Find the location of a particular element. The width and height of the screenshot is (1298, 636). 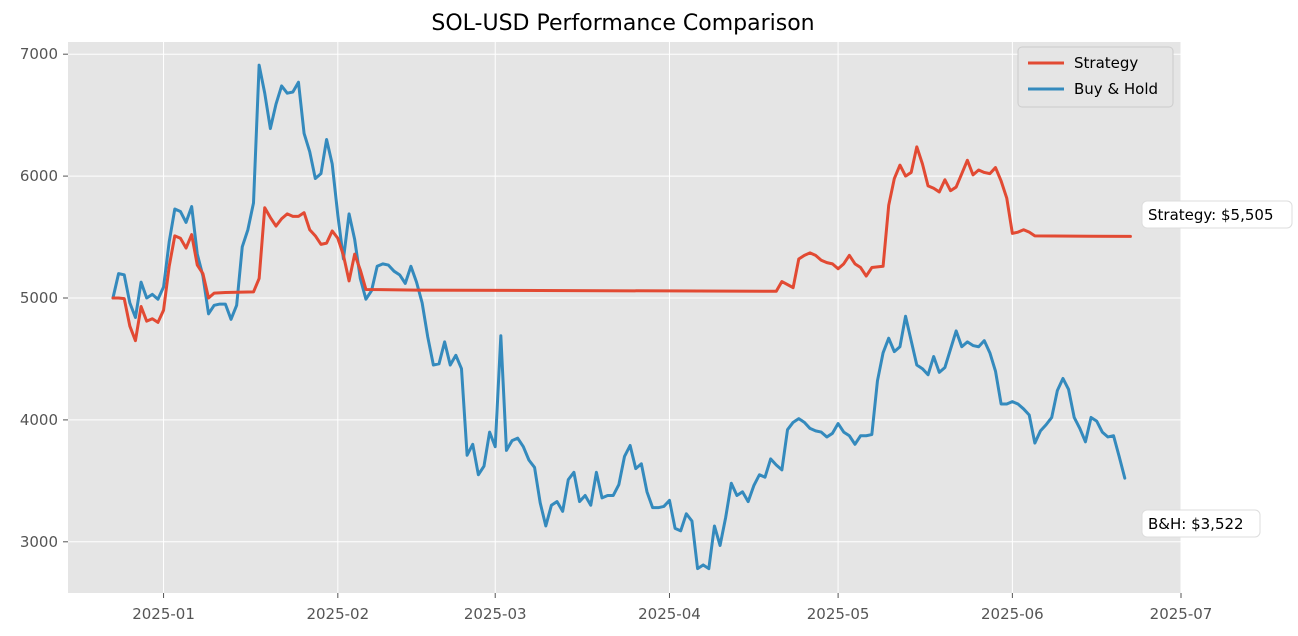

bh-annotation-box is located at coordinates (1201, 523).